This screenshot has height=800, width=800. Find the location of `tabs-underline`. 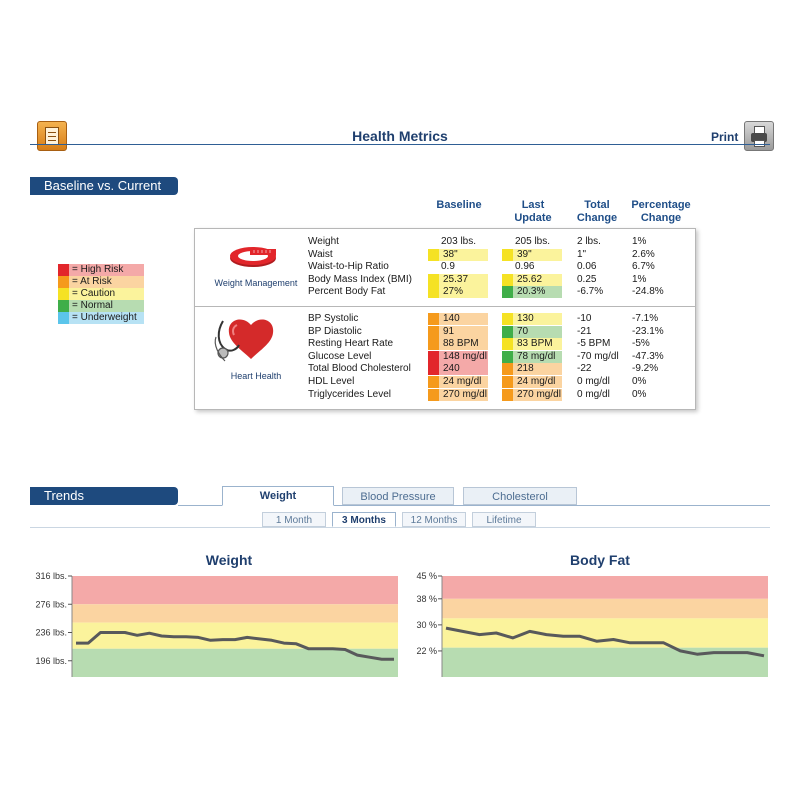

tabs-underline is located at coordinates (474, 505).